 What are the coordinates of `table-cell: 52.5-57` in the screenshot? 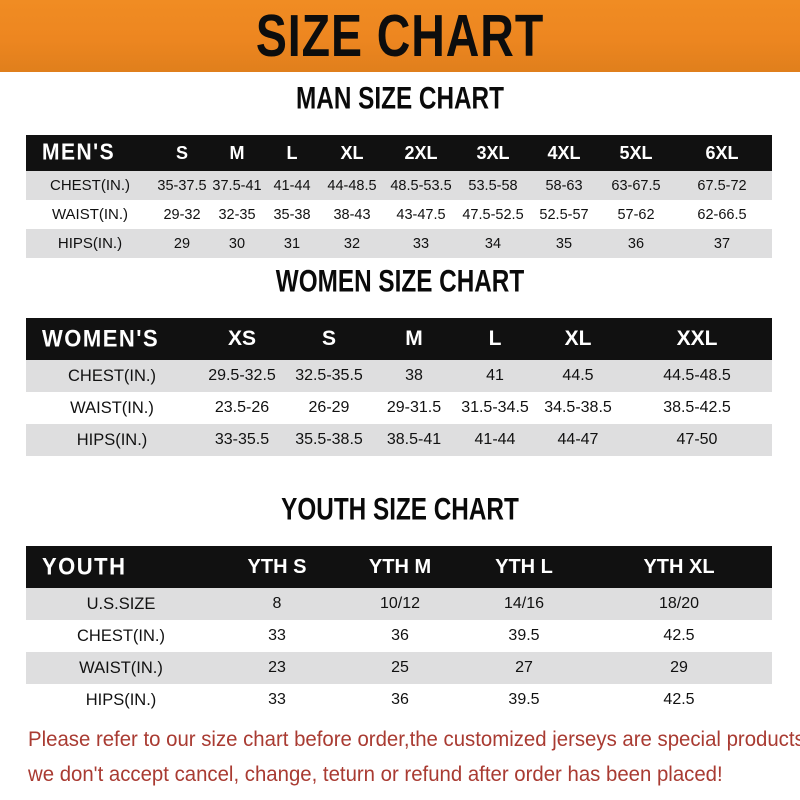 It's located at (564, 214).